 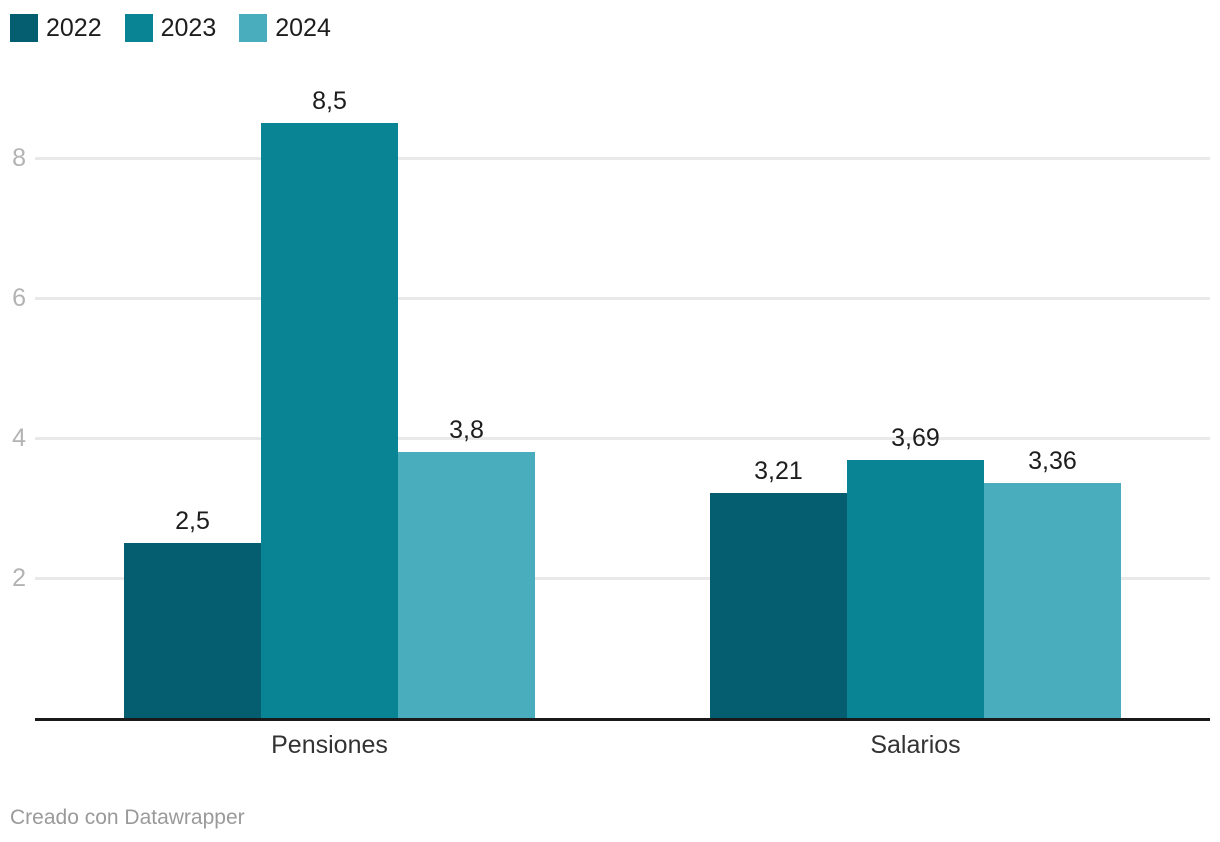 I want to click on bar-Pensiones-2023, so click(x=329, y=420).